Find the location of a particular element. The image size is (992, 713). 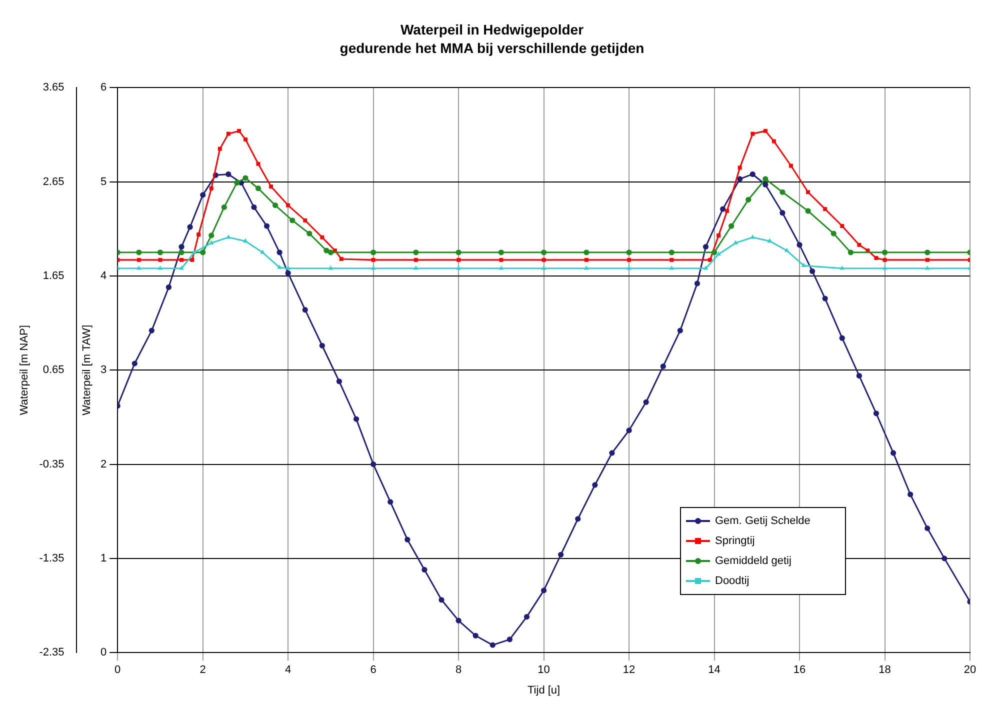

y2-axis-title: Waterpeil [m NAP] is located at coordinates (24, 370).